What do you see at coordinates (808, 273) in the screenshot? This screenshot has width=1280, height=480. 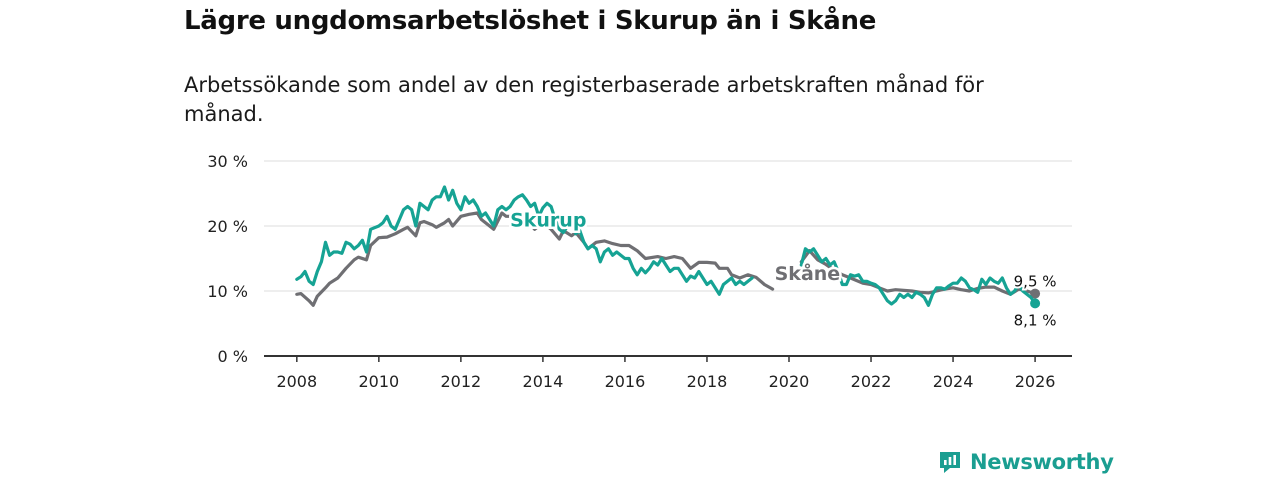 I see `series-label-skane: Skåne` at bounding box center [808, 273].